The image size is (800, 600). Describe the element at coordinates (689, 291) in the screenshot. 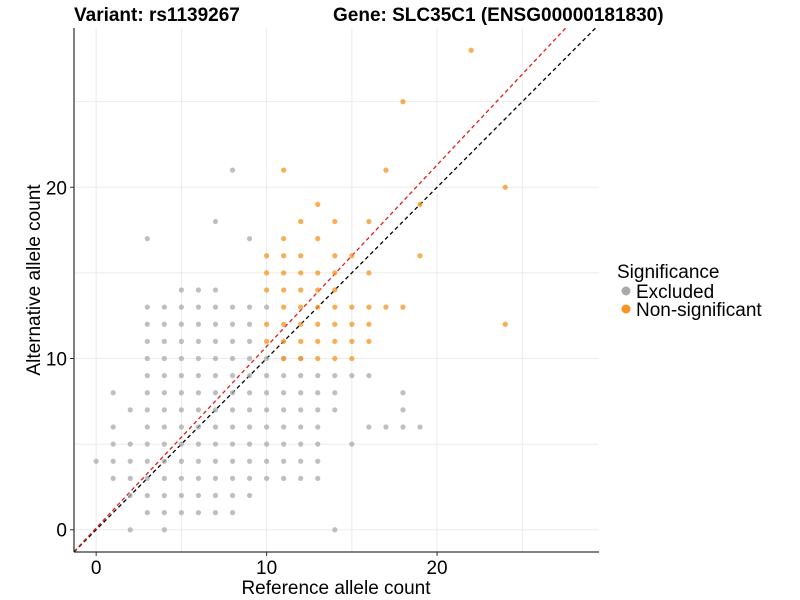

I see `legend: Significance Excluded Non-significant` at that location.